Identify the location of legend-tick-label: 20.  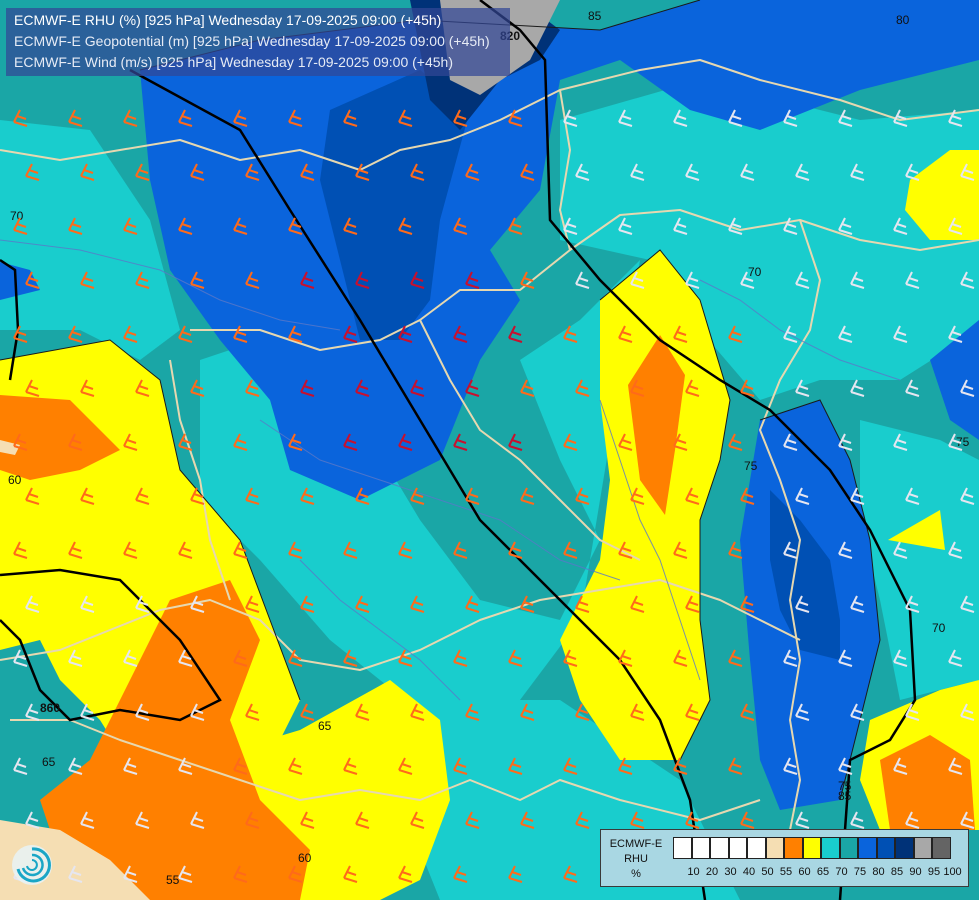
(712, 872).